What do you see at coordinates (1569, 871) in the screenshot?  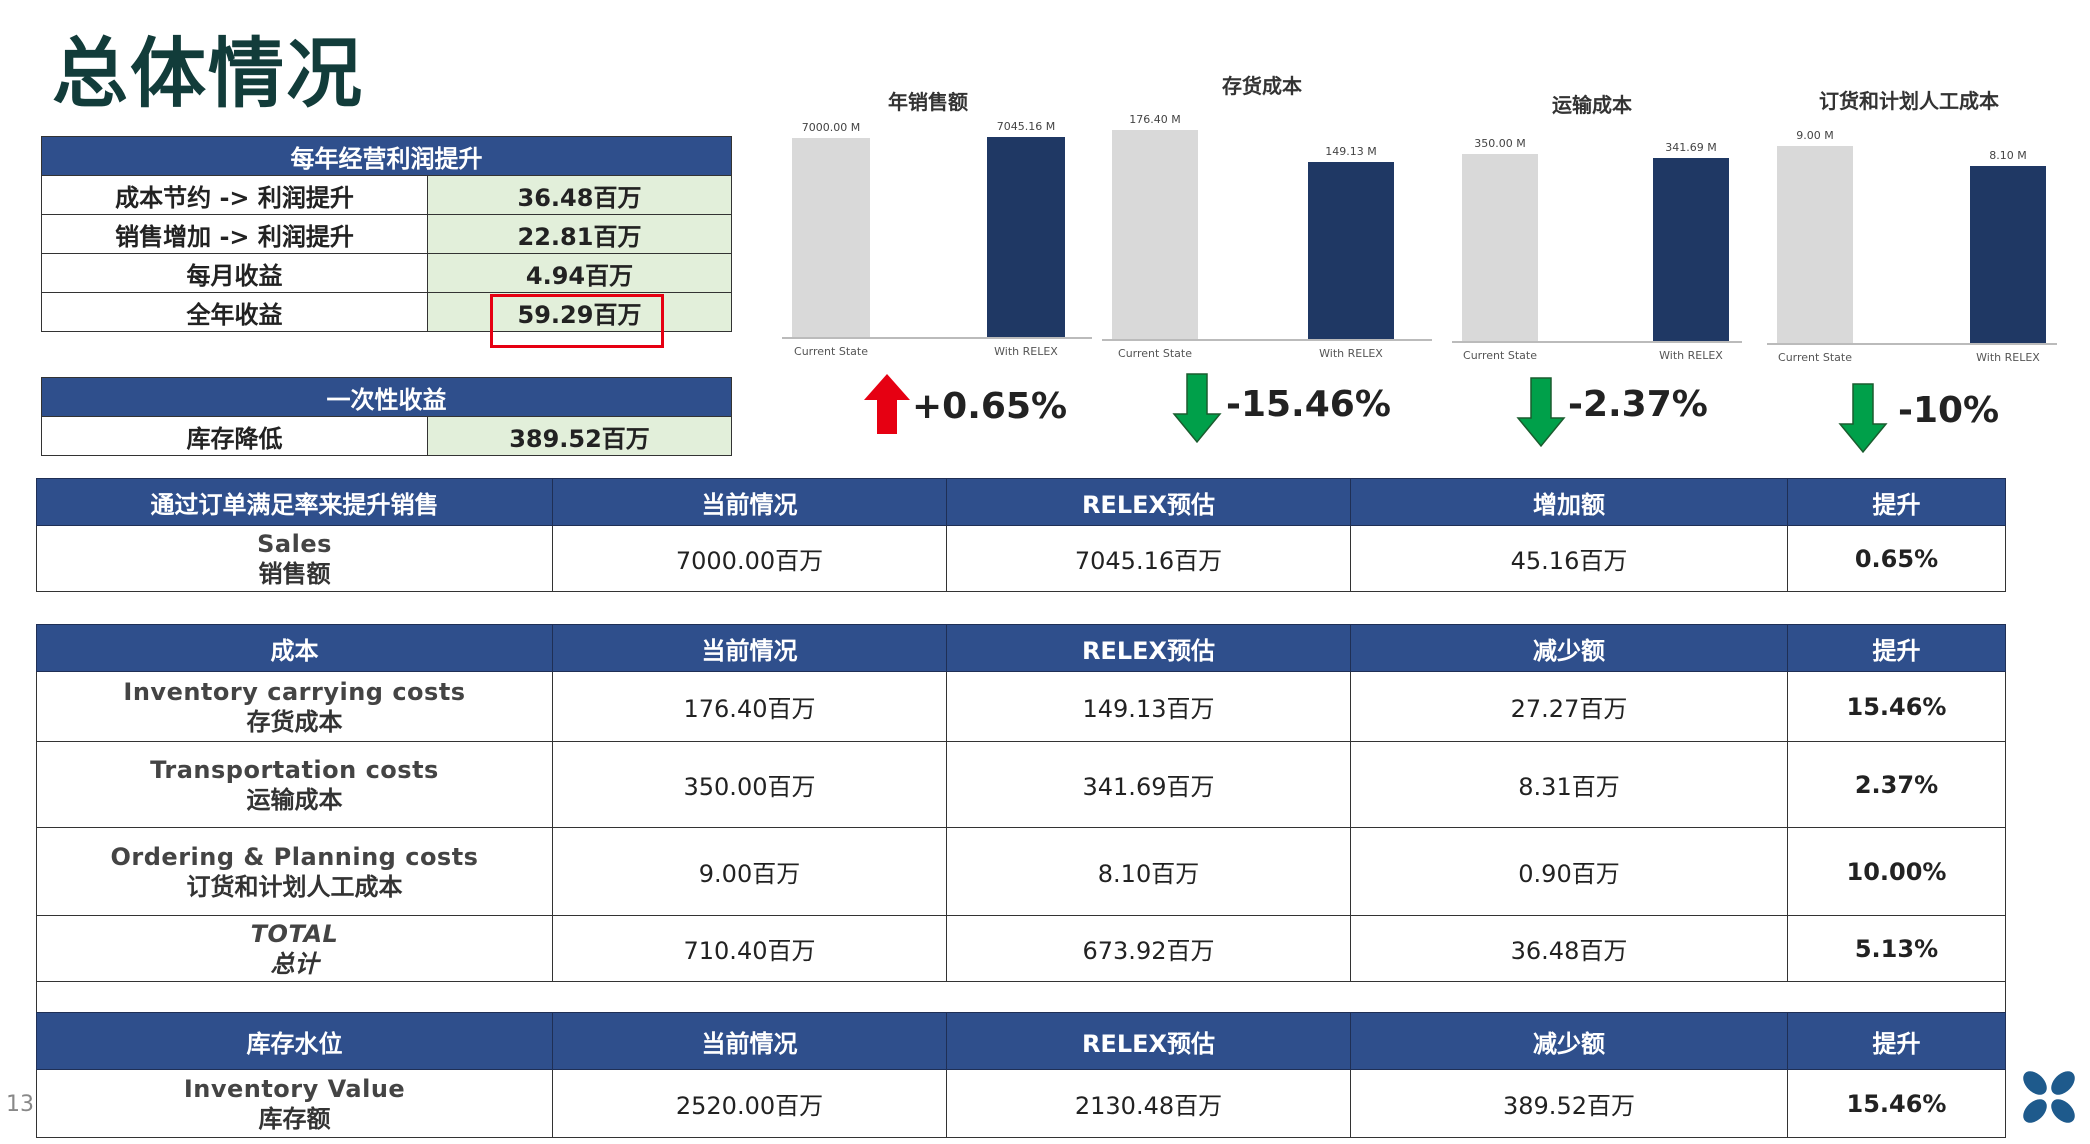 I see `diff-cell: 0.90百万` at bounding box center [1569, 871].